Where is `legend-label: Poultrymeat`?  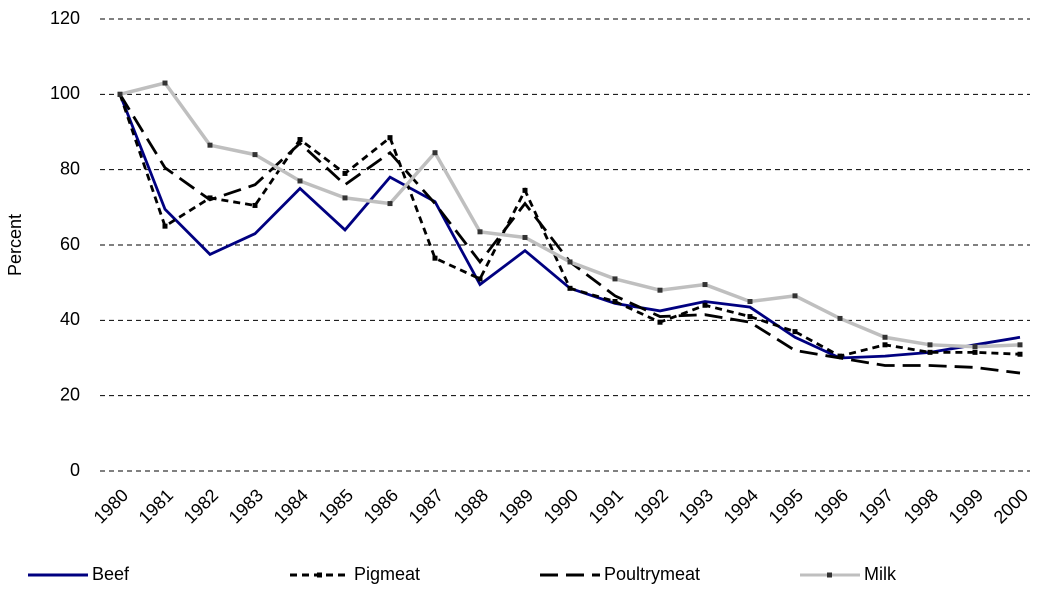
legend-label: Poultrymeat is located at coordinates (652, 574).